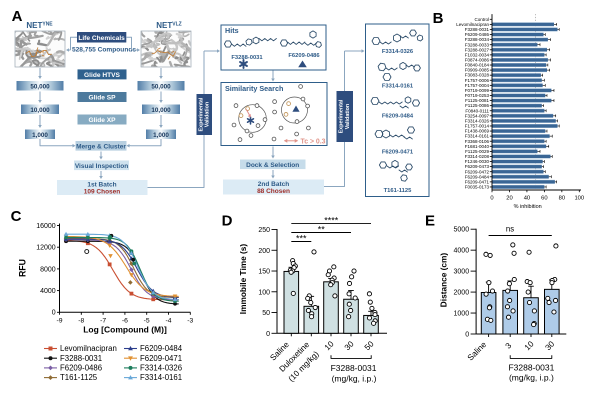  Describe the element at coordinates (544, 198) in the screenshot. I see `svg-text: 60` at that location.